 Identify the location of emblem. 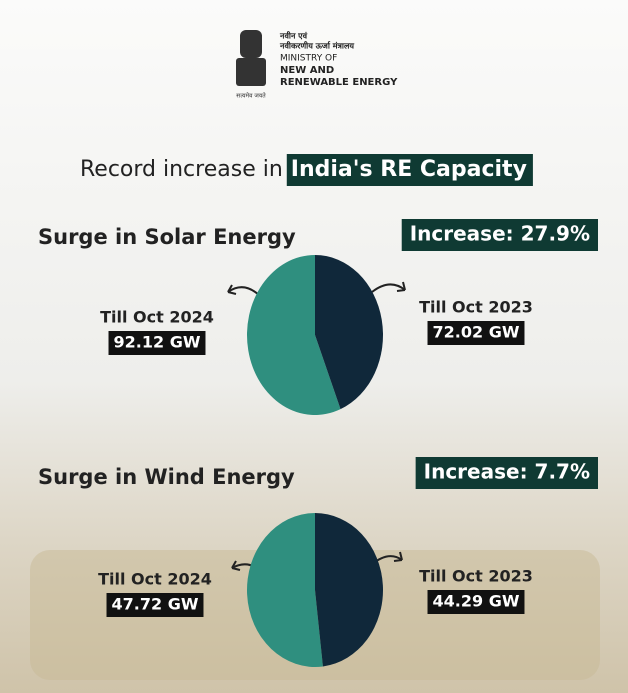
(251, 58).